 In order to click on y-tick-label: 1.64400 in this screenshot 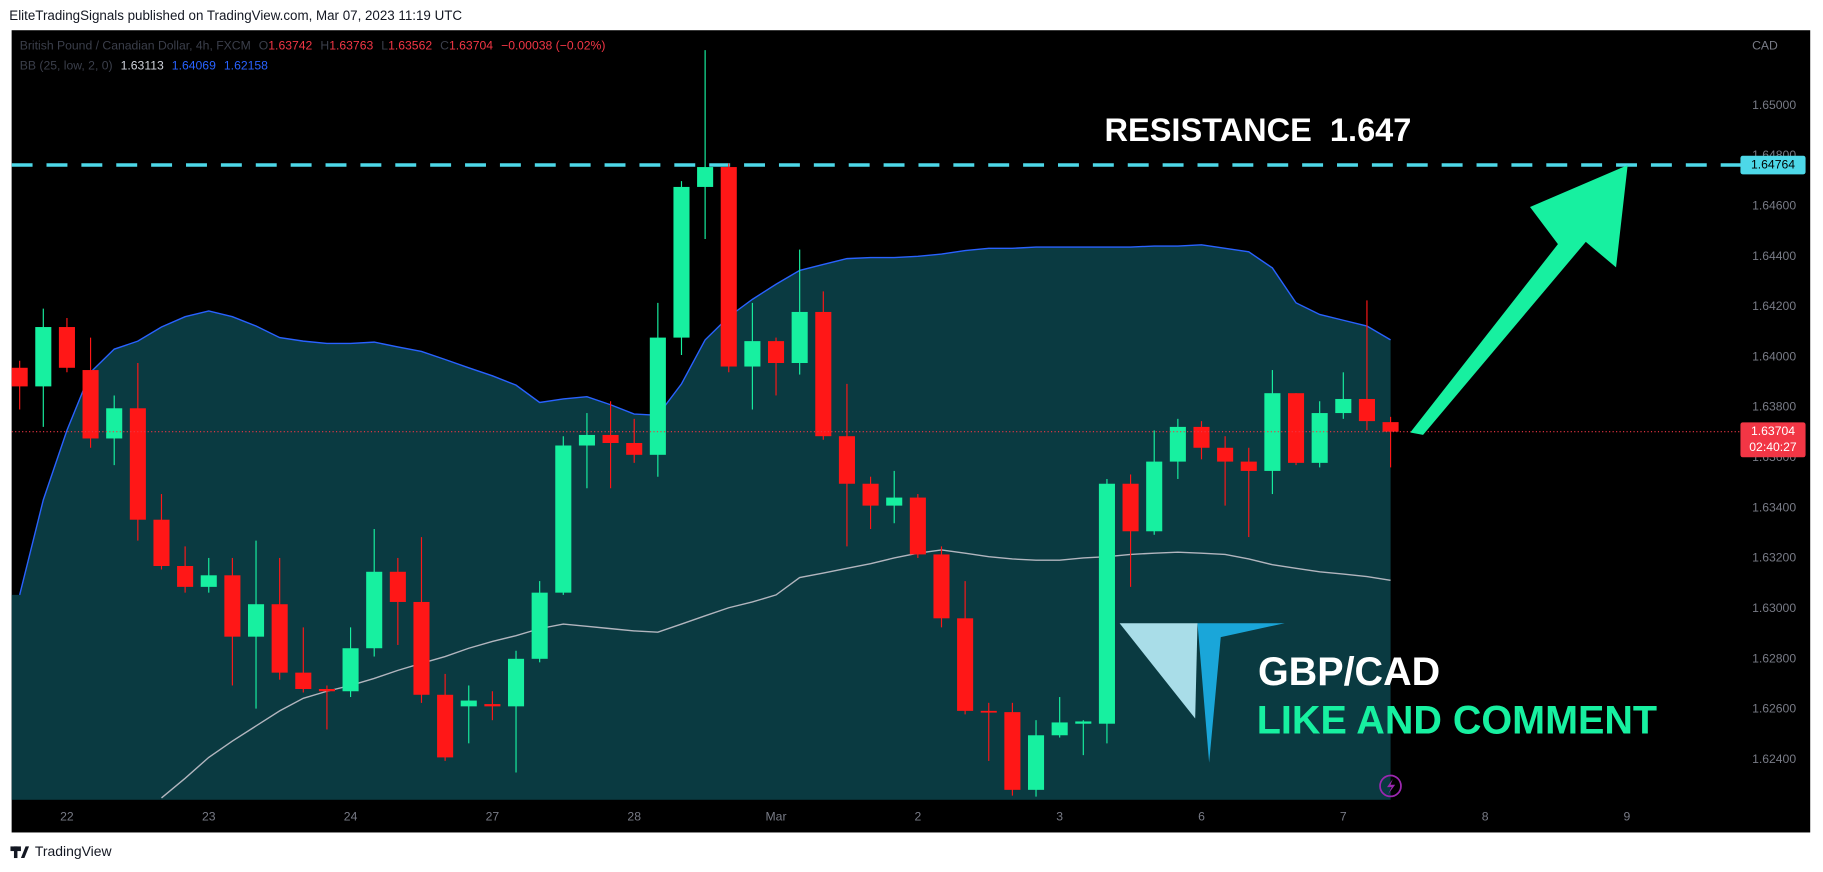, I will do `click(1774, 256)`.